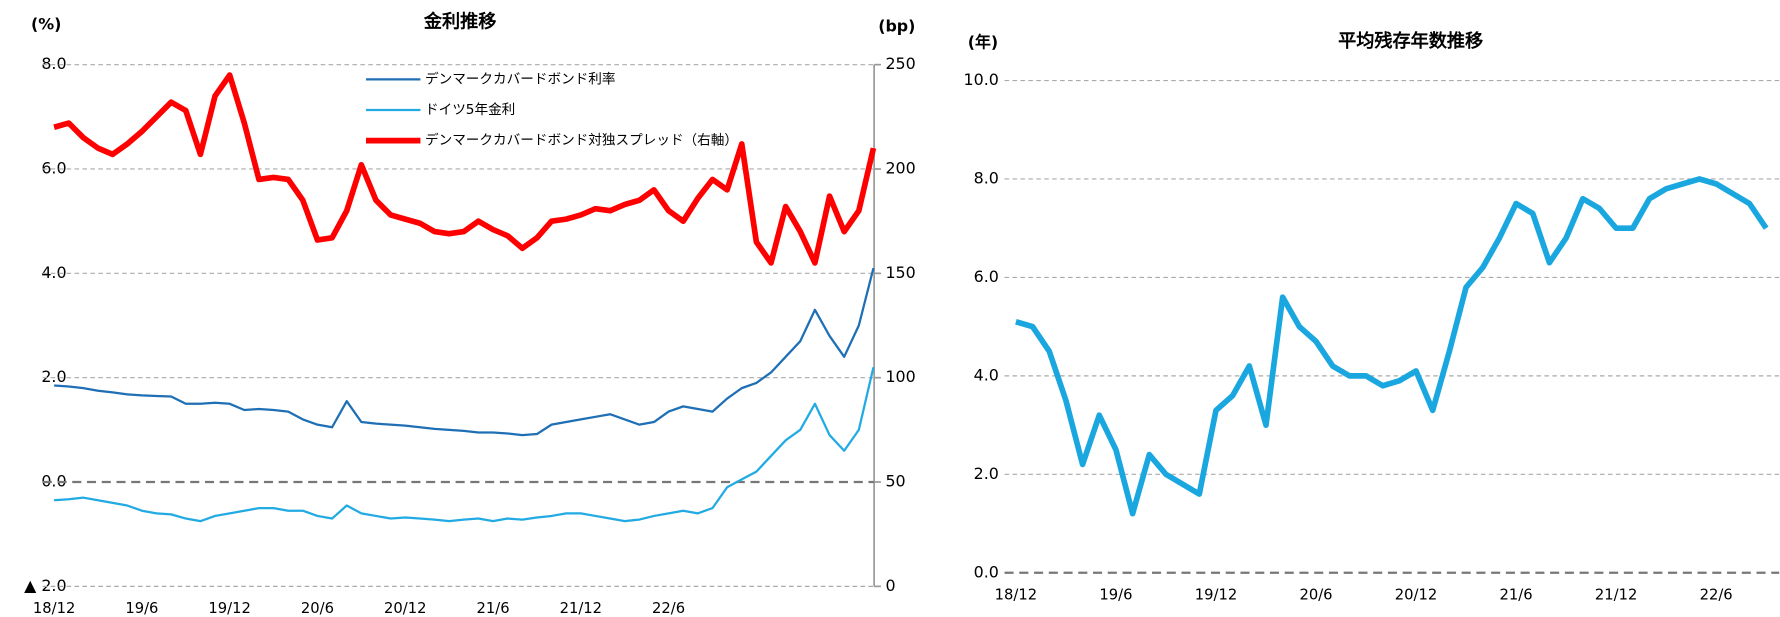  Describe the element at coordinates (45, 585) in the screenshot. I see `y-tick-label: ▲ 2.0` at that location.